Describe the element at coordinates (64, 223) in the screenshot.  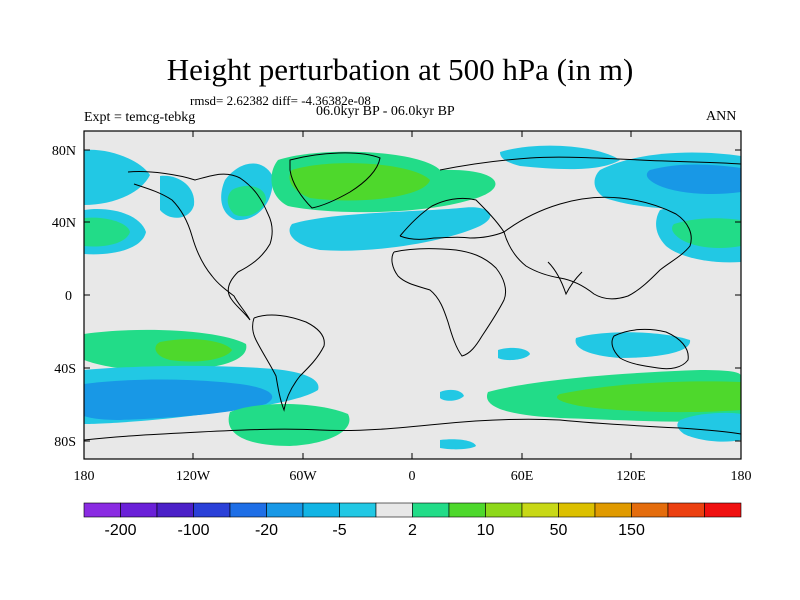
I see `y-tick-label: 40N` at that location.